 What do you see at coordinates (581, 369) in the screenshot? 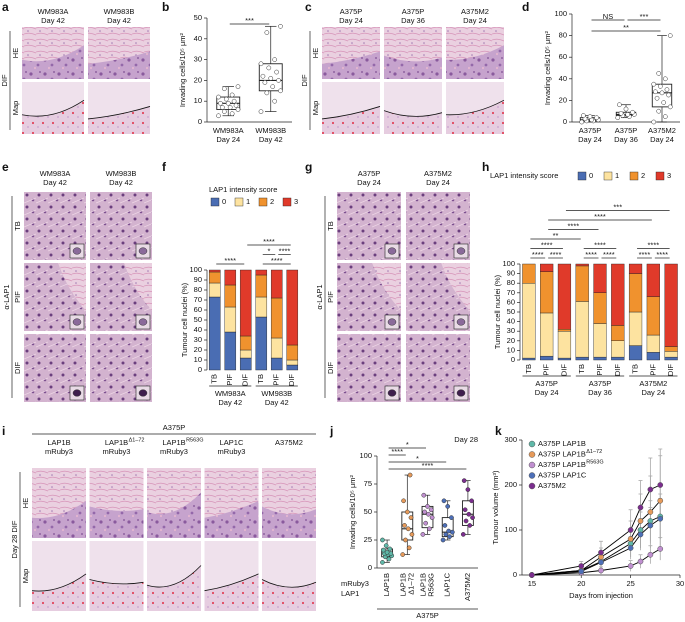
I see `x-tick-label: TB` at bounding box center [581, 369].